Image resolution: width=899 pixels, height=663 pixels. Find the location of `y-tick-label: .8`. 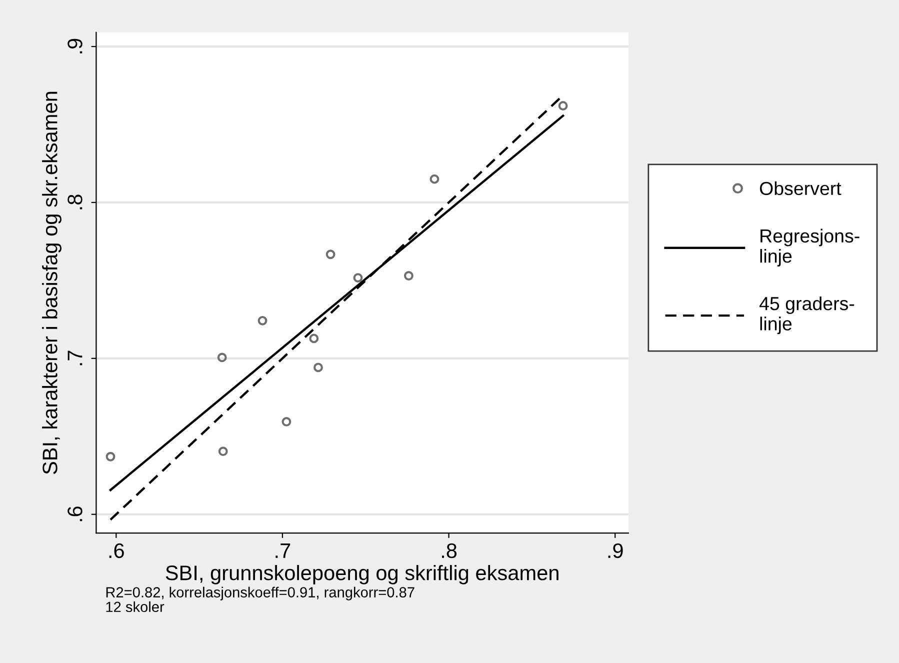

y-tick-label: .8 is located at coordinates (75, 202).